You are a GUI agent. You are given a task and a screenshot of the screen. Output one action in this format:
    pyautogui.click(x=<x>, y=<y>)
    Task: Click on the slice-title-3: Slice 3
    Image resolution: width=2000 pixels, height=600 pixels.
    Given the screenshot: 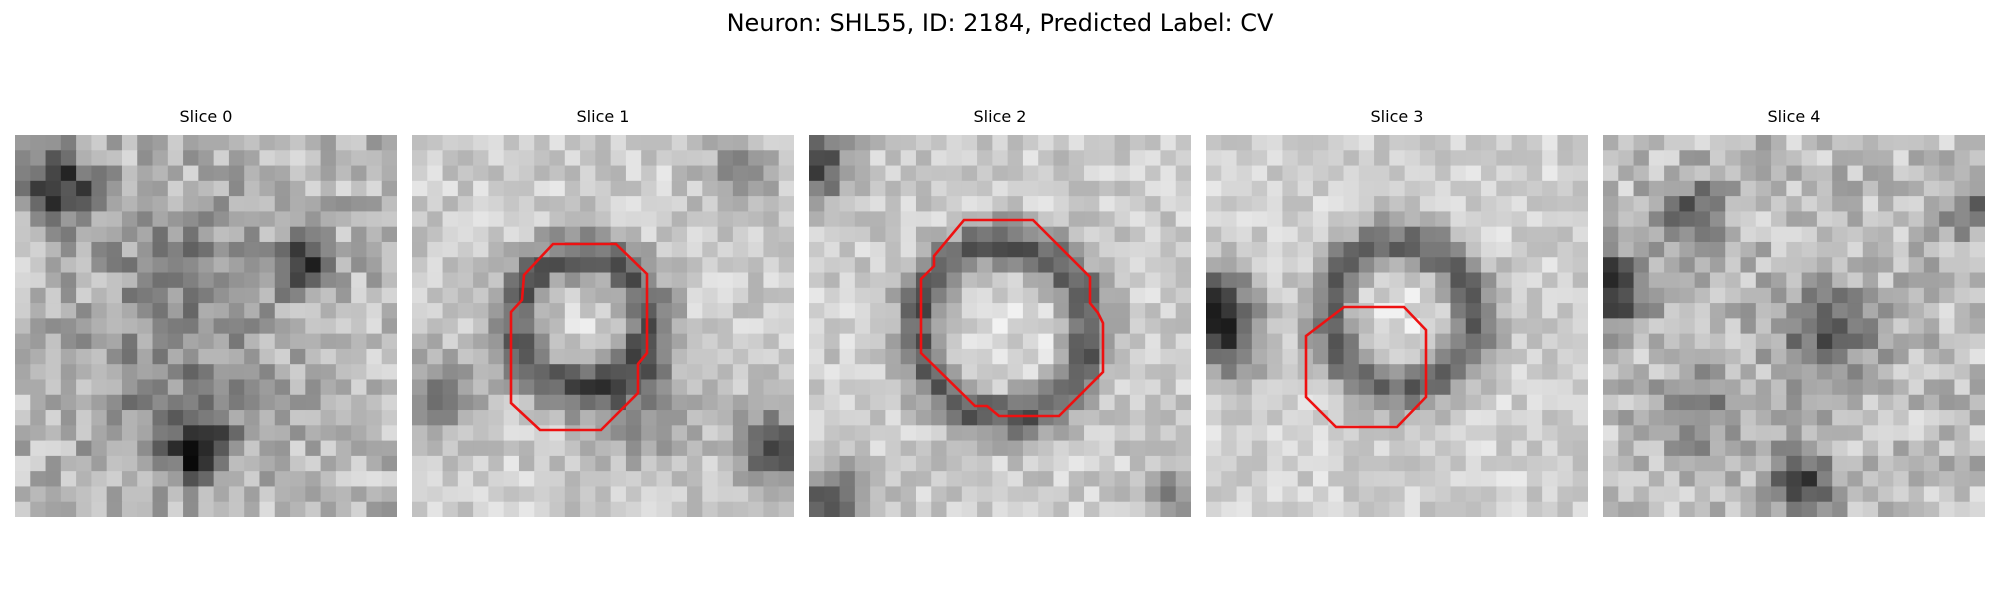 What is the action you would take?
    pyautogui.click(x=1397, y=116)
    